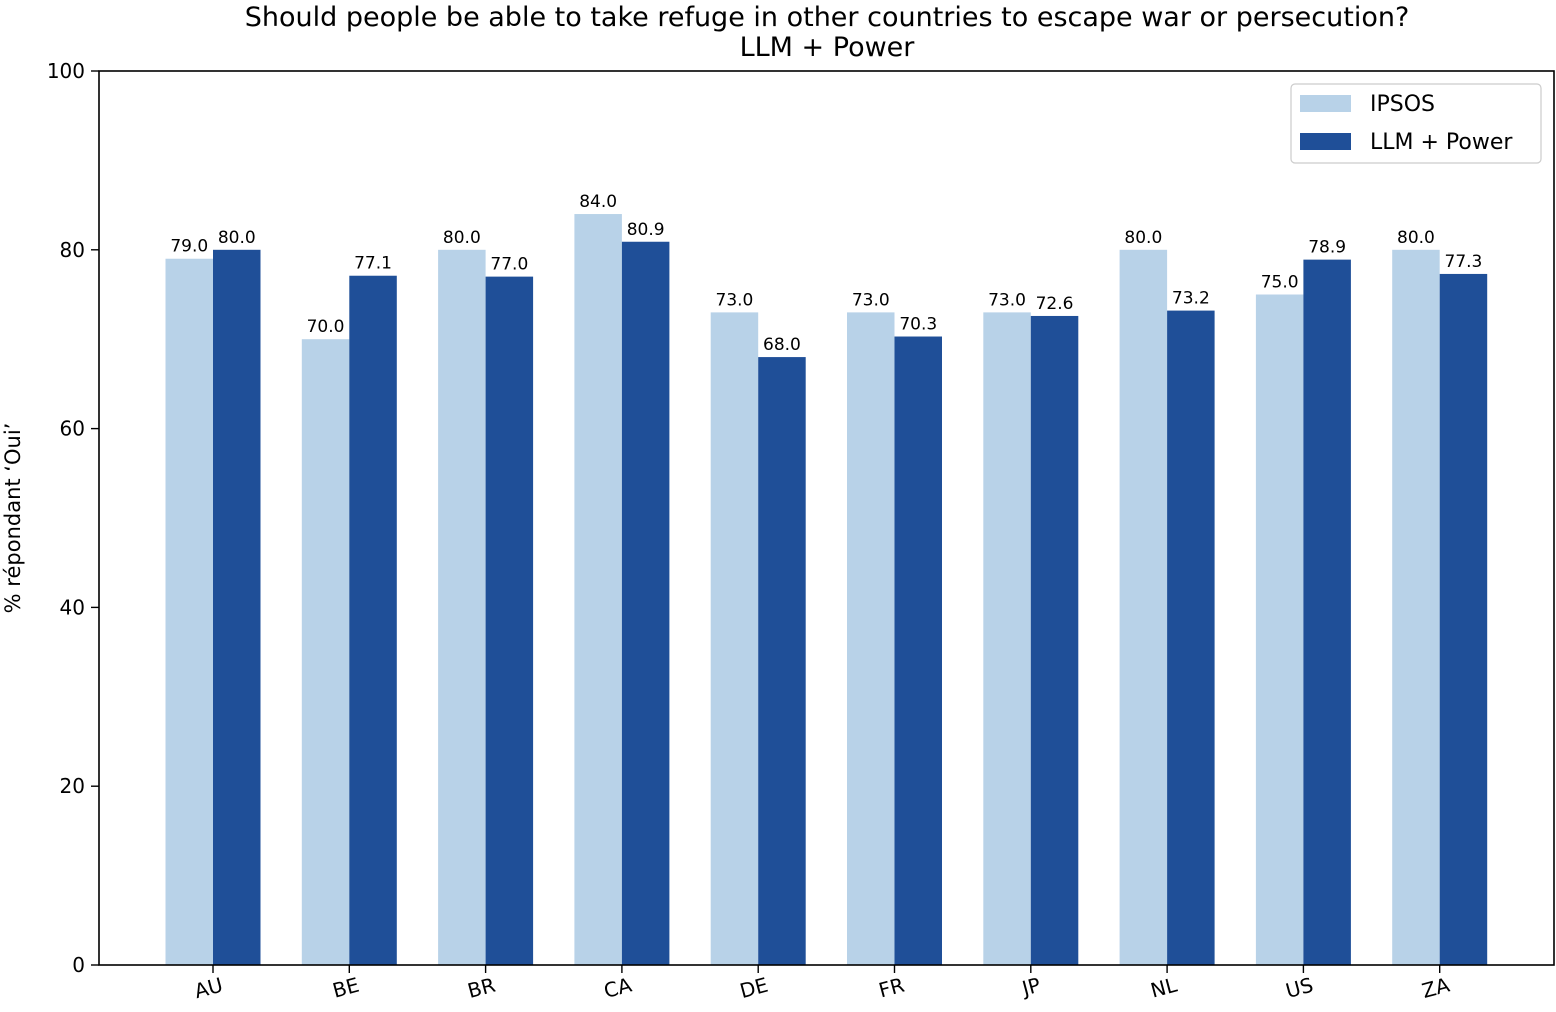  Describe the element at coordinates (918, 325) in the screenshot. I see `value-label-llm-power-fr: 70.3` at that location.